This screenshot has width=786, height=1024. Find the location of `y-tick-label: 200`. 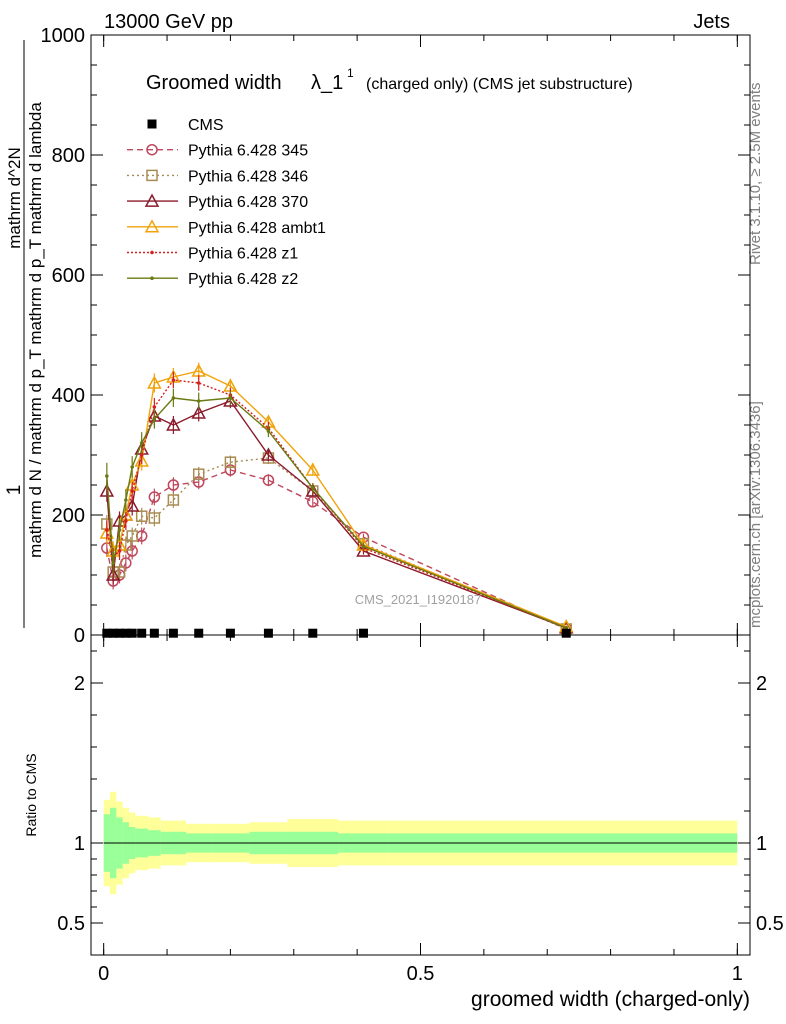

y-tick-label: 200 is located at coordinates (68, 516).